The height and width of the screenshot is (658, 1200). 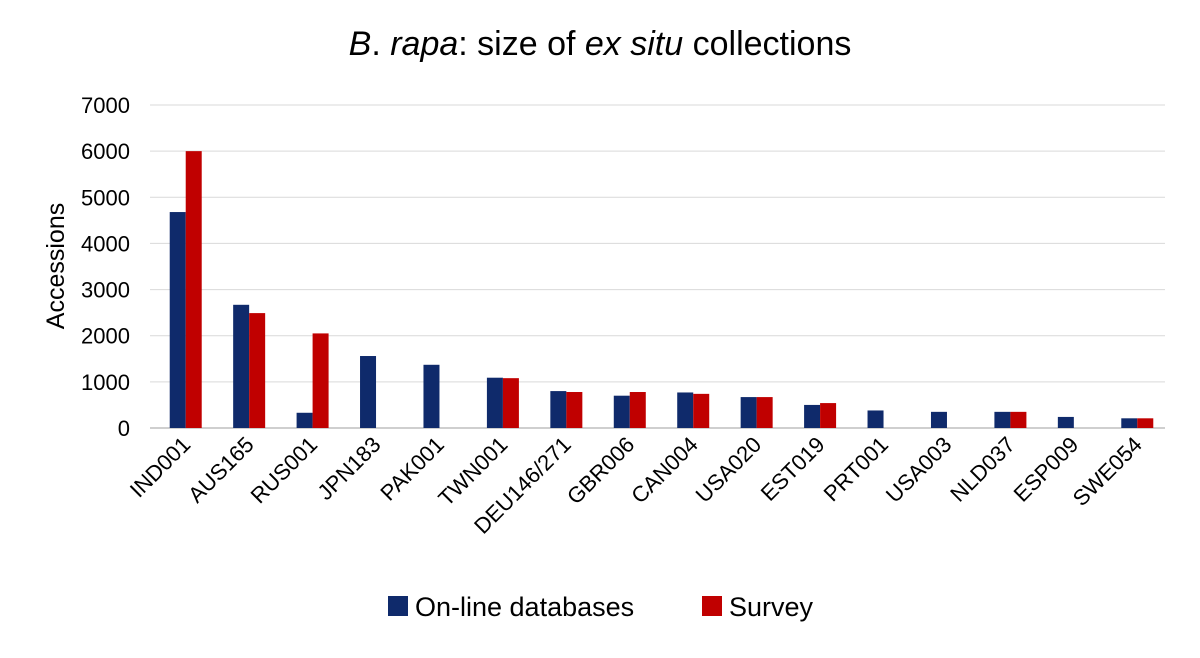 I want to click on legend-label: Survey, so click(x=771, y=607).